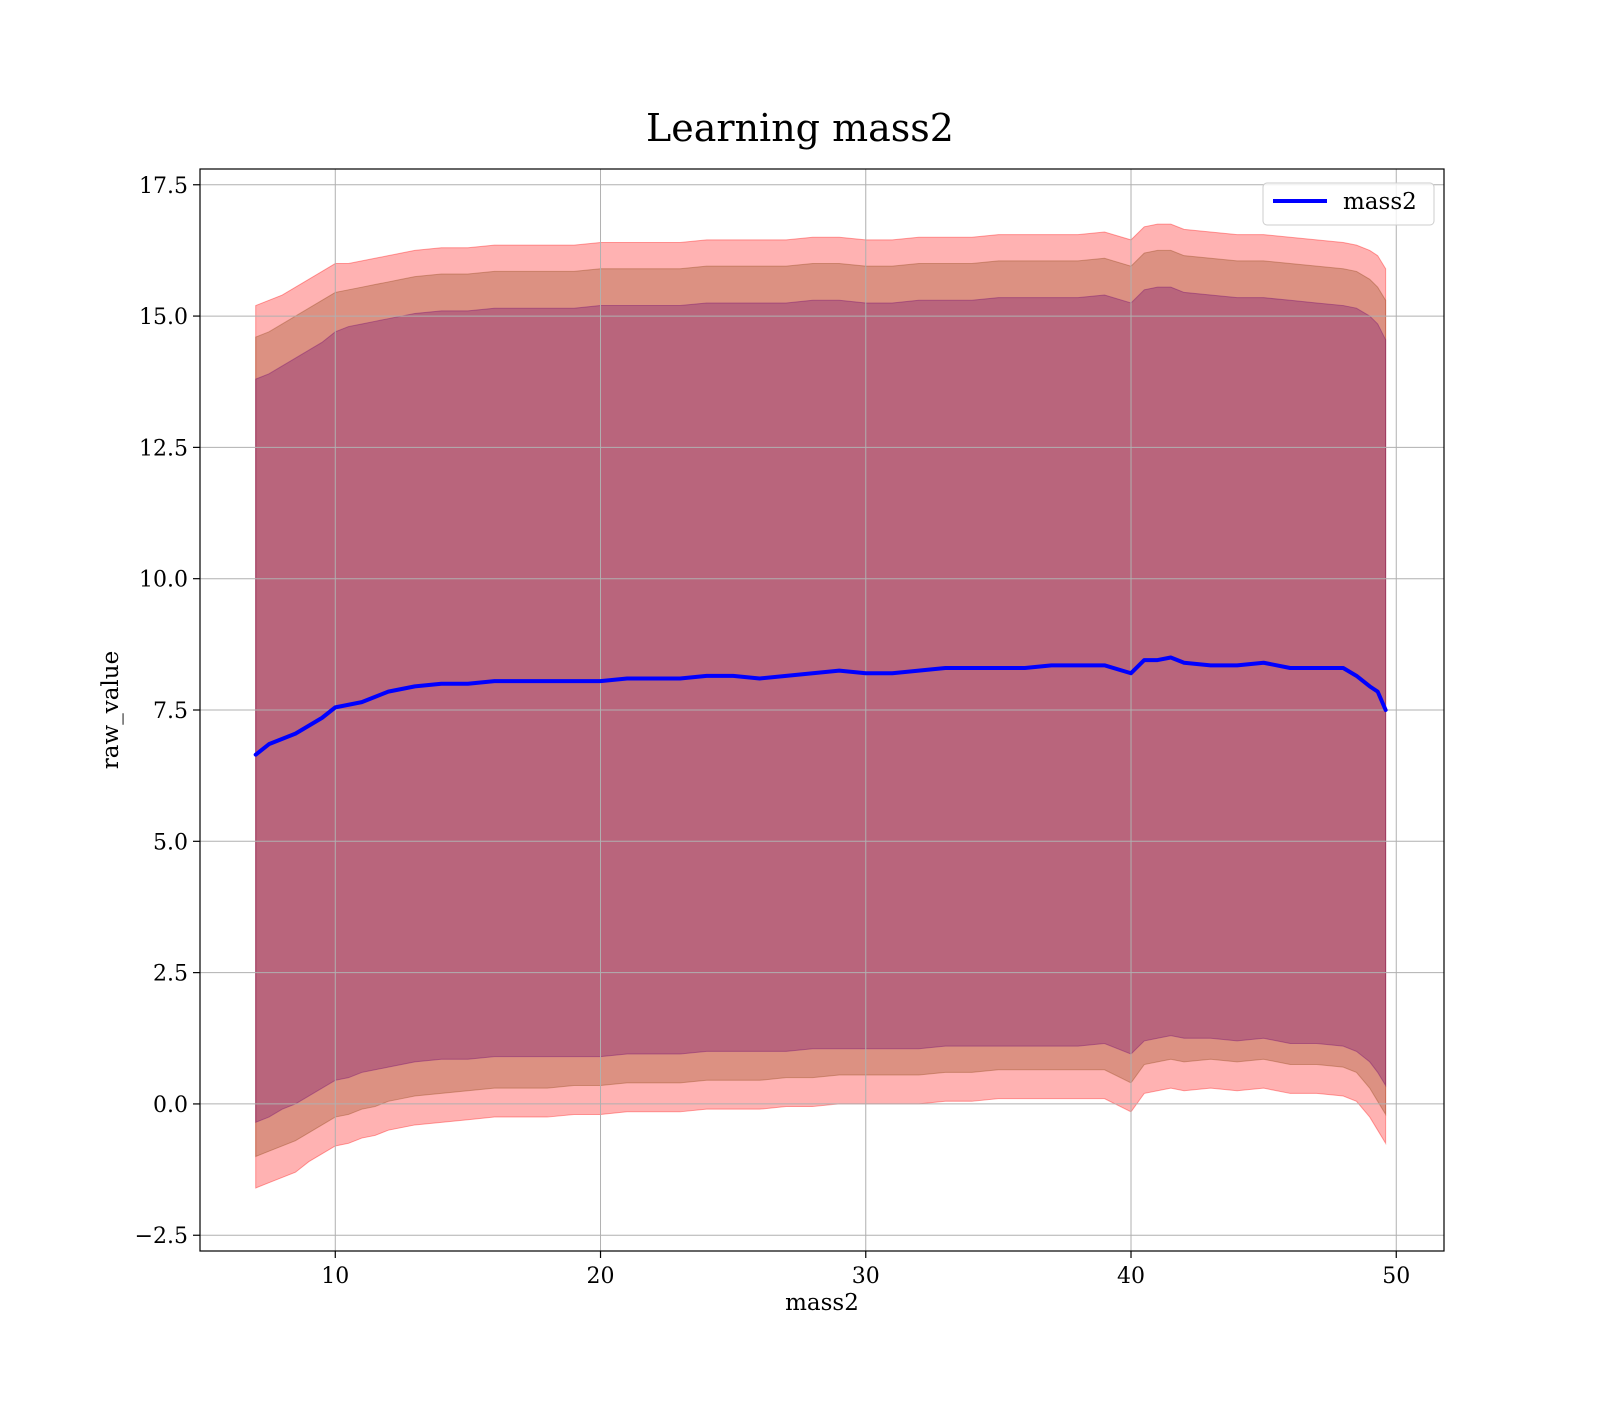 The width and height of the screenshot is (1600, 1404). What do you see at coordinates (163, 186) in the screenshot?
I see `y-tick-label-8: 17.5` at bounding box center [163, 186].